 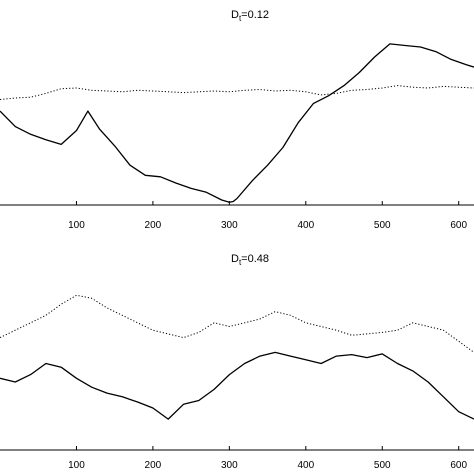 What do you see at coordinates (237, 92) in the screenshot?
I see `top-series-dotted-line` at bounding box center [237, 92].